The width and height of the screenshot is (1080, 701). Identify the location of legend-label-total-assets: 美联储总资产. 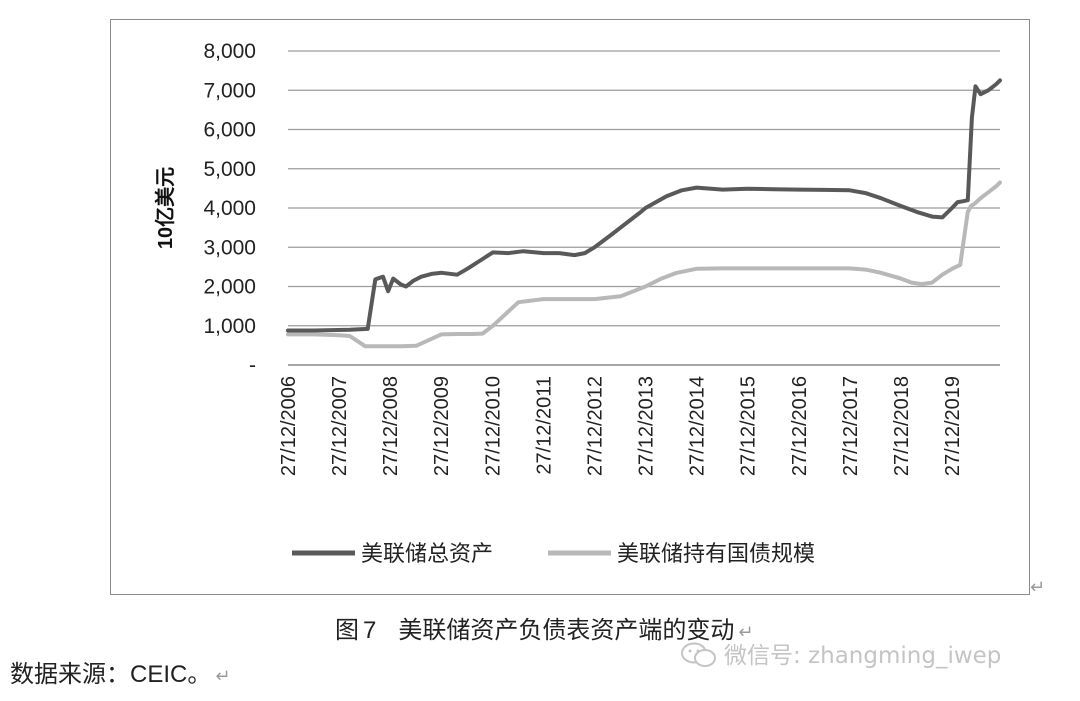
(427, 554).